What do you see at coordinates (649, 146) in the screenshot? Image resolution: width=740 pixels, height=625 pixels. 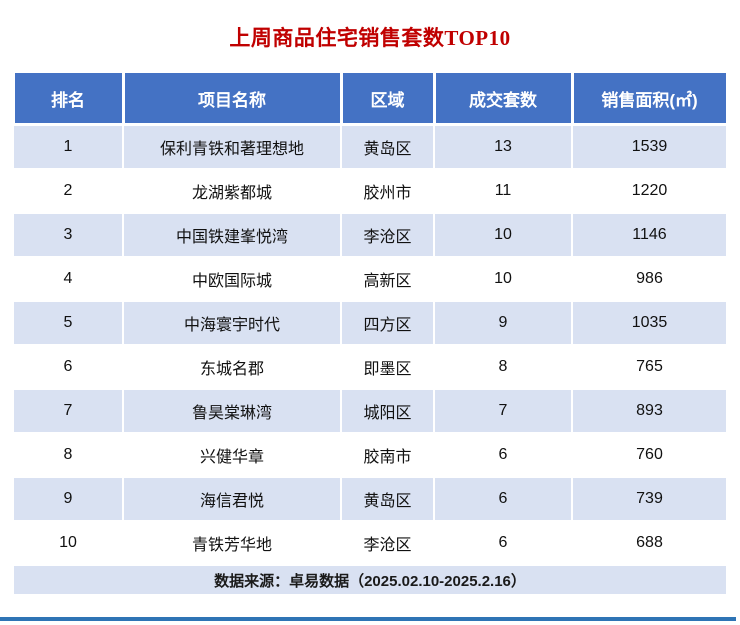 I see `cell-area: 1539` at bounding box center [649, 146].